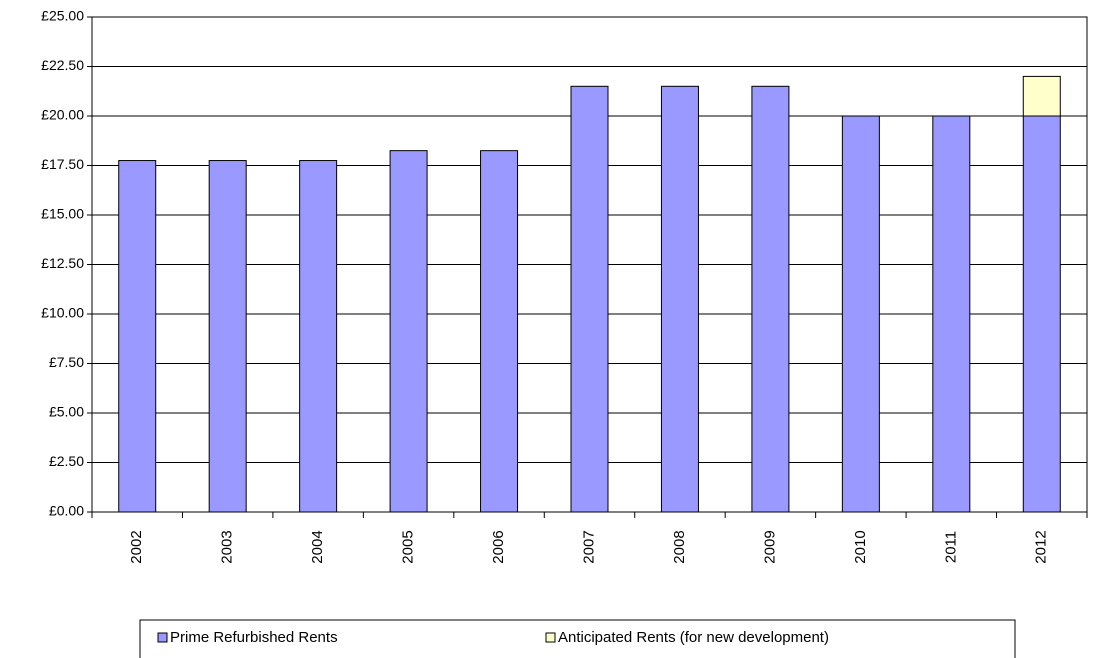  I want to click on y-tick-label: £2.50, so click(66, 461).